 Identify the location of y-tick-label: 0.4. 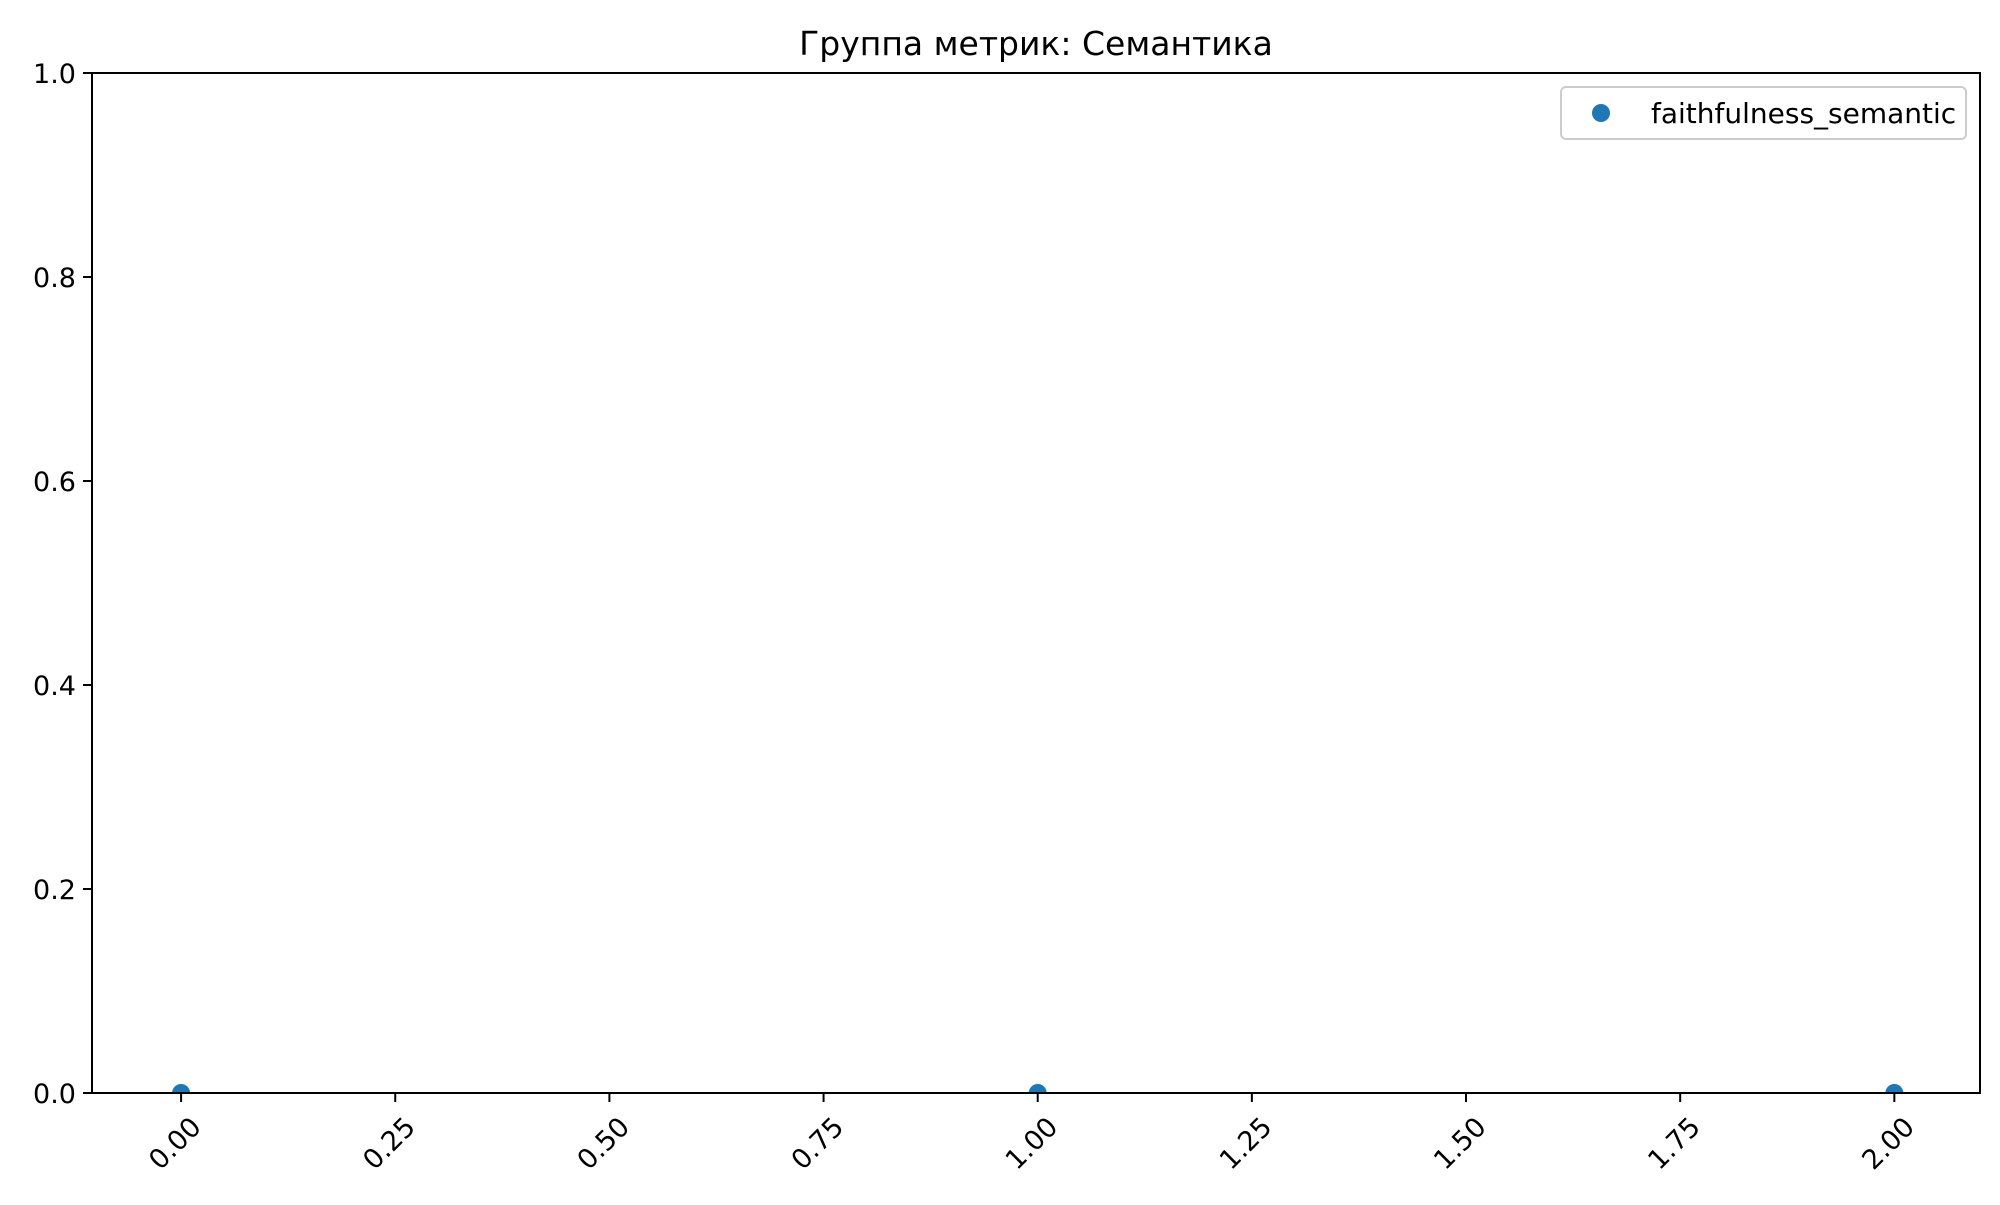
(54, 686).